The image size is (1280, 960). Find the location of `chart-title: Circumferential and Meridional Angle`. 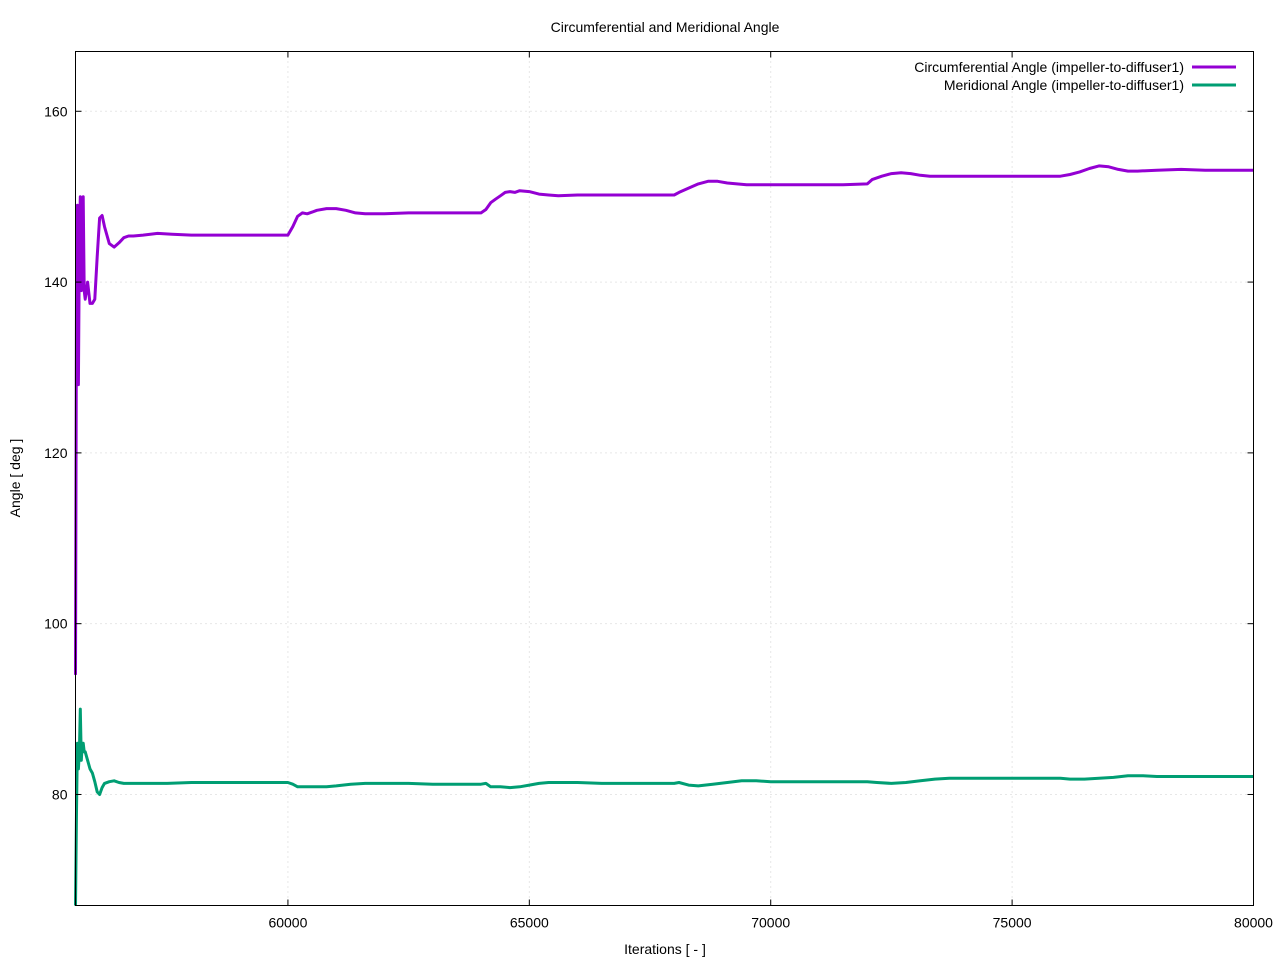

chart-title: Circumferential and Meridional Angle is located at coordinates (665, 27).